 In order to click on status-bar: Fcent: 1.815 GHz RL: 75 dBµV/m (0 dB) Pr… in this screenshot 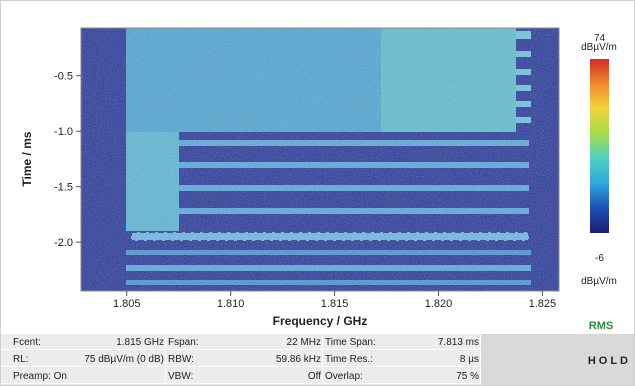, I will do `click(317, 359)`.